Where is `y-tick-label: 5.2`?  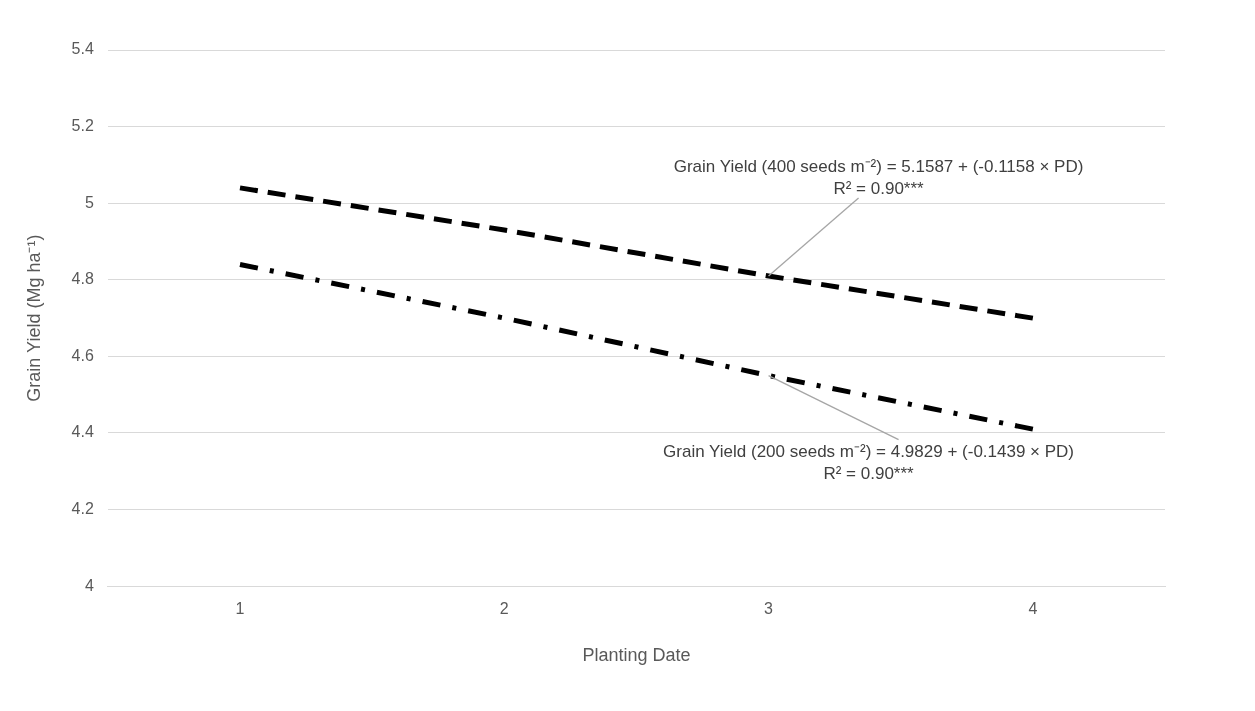
y-tick-label: 5.2 is located at coordinates (82, 126).